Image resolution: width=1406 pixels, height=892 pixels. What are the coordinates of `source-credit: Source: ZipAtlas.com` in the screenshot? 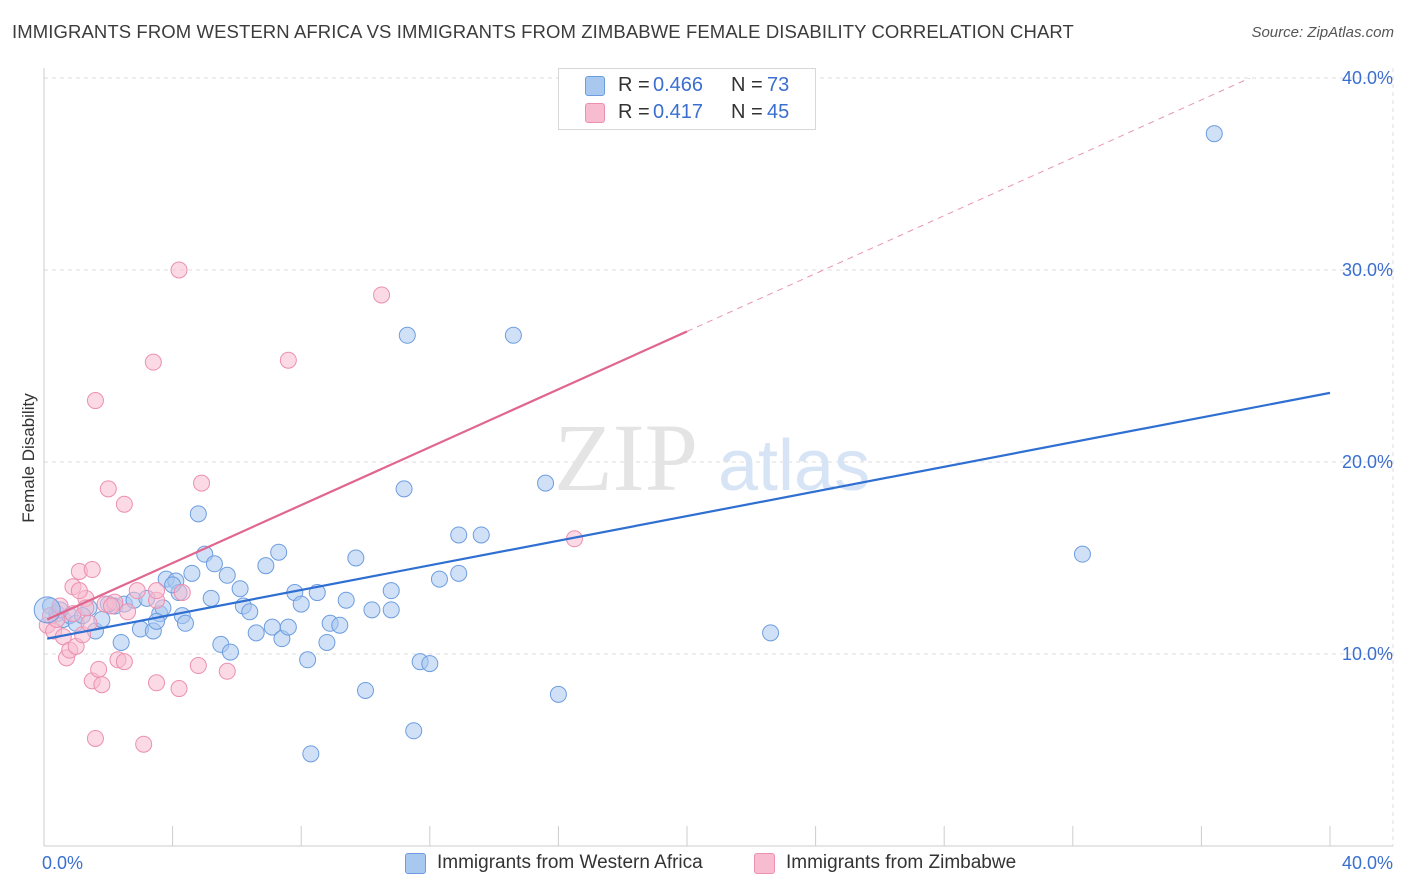 It's located at (1322, 32).